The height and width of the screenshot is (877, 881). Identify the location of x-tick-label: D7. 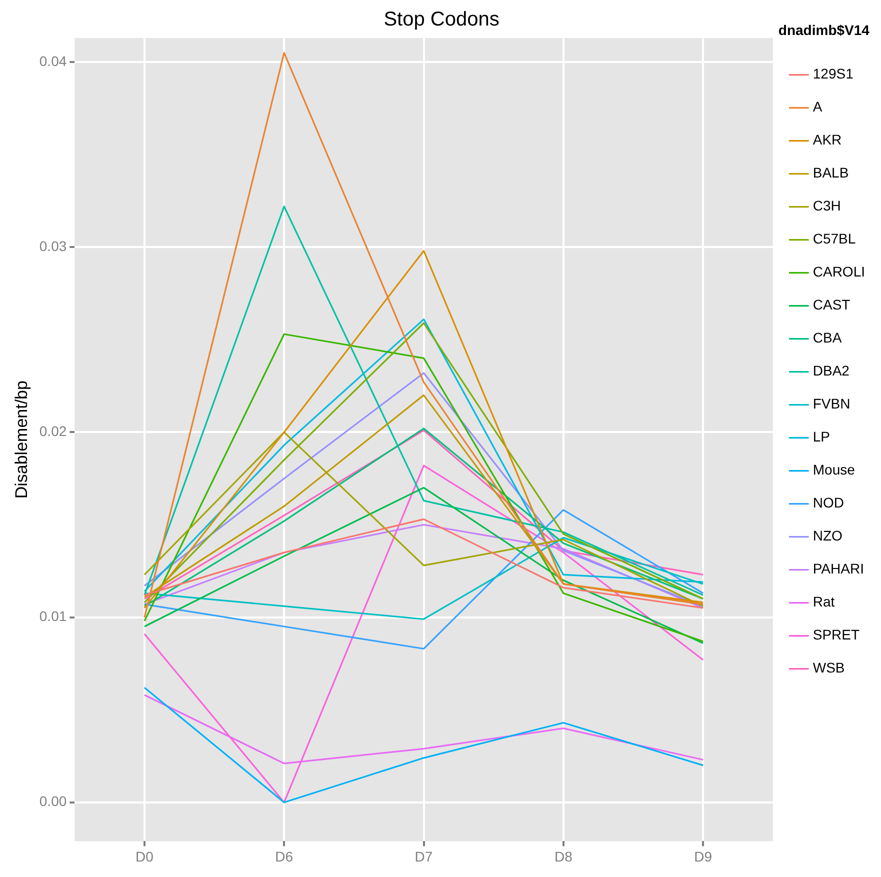
(423, 856).